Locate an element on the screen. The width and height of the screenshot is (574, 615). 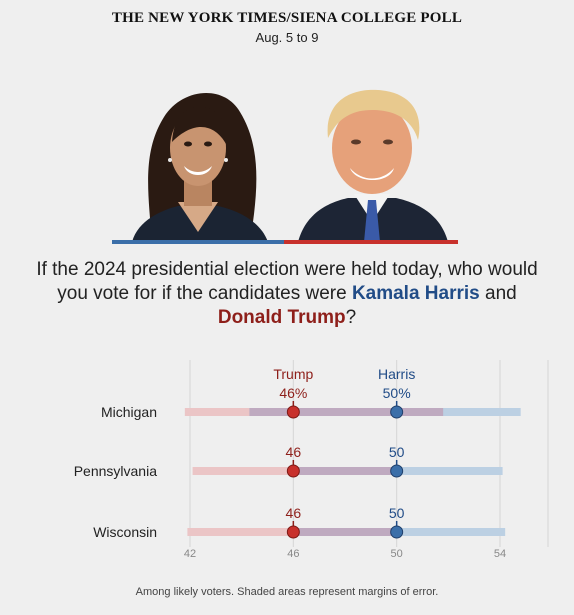
trump-column-header: Trump is located at coordinates (293, 374).